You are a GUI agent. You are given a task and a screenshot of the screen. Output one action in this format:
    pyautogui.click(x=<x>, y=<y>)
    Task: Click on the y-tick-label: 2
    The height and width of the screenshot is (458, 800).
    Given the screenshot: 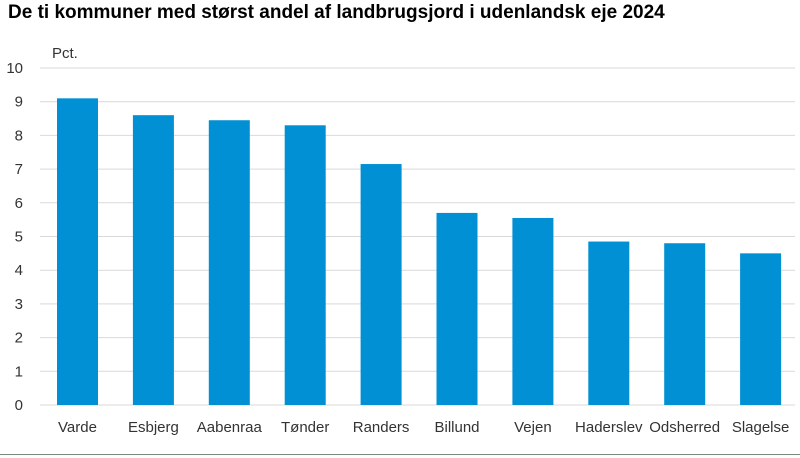 What is the action you would take?
    pyautogui.click(x=19, y=338)
    